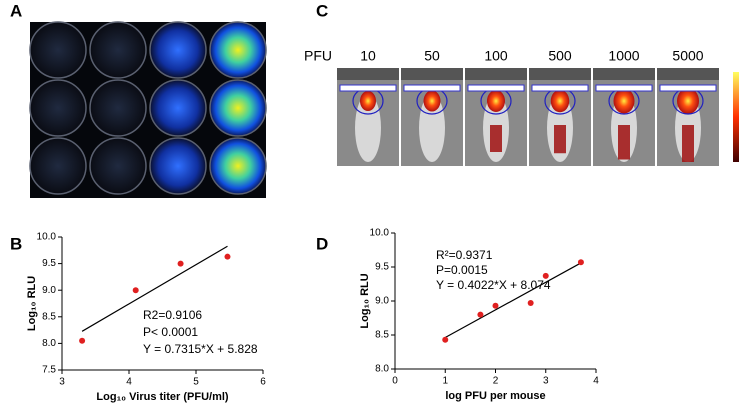  I want to click on dose-label: 10, so click(368, 56).